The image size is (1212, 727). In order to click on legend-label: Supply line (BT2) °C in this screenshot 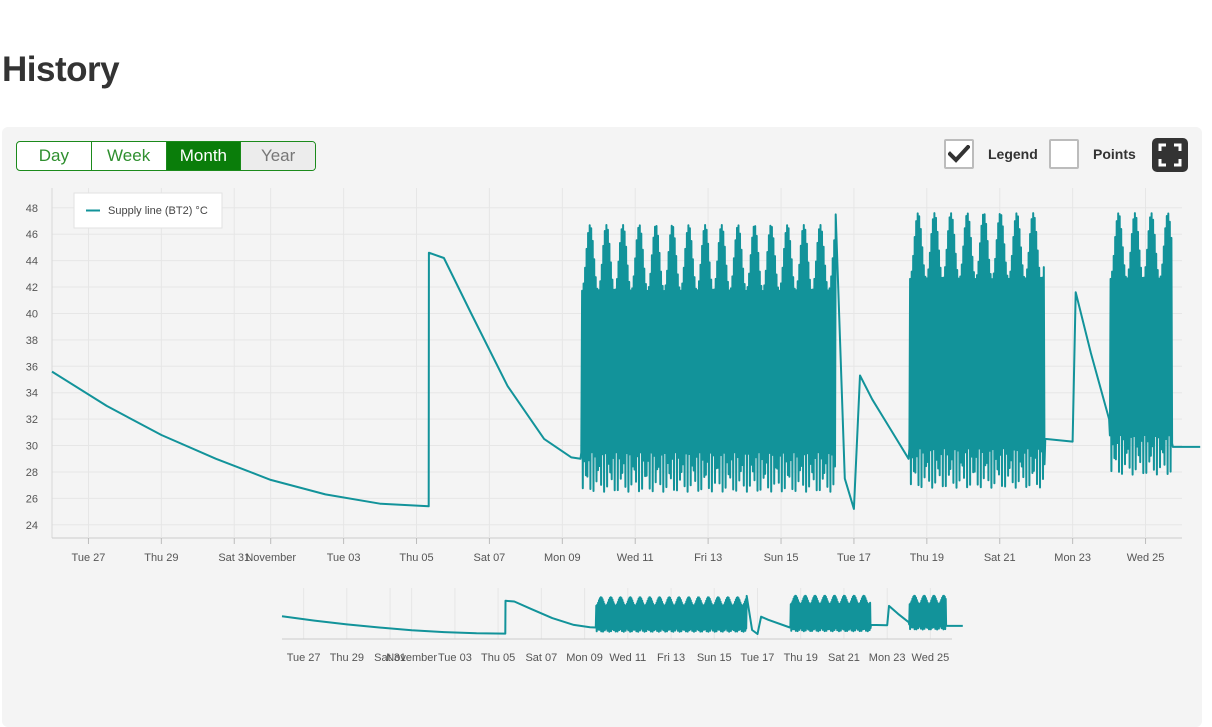, I will do `click(158, 211)`.